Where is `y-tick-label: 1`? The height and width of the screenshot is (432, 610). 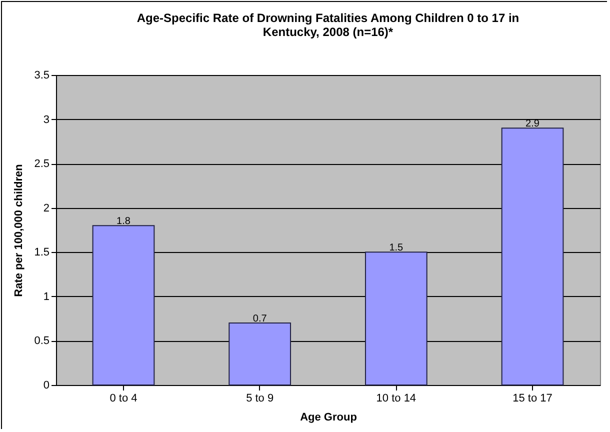 y-tick-label: 1 is located at coordinates (46, 296).